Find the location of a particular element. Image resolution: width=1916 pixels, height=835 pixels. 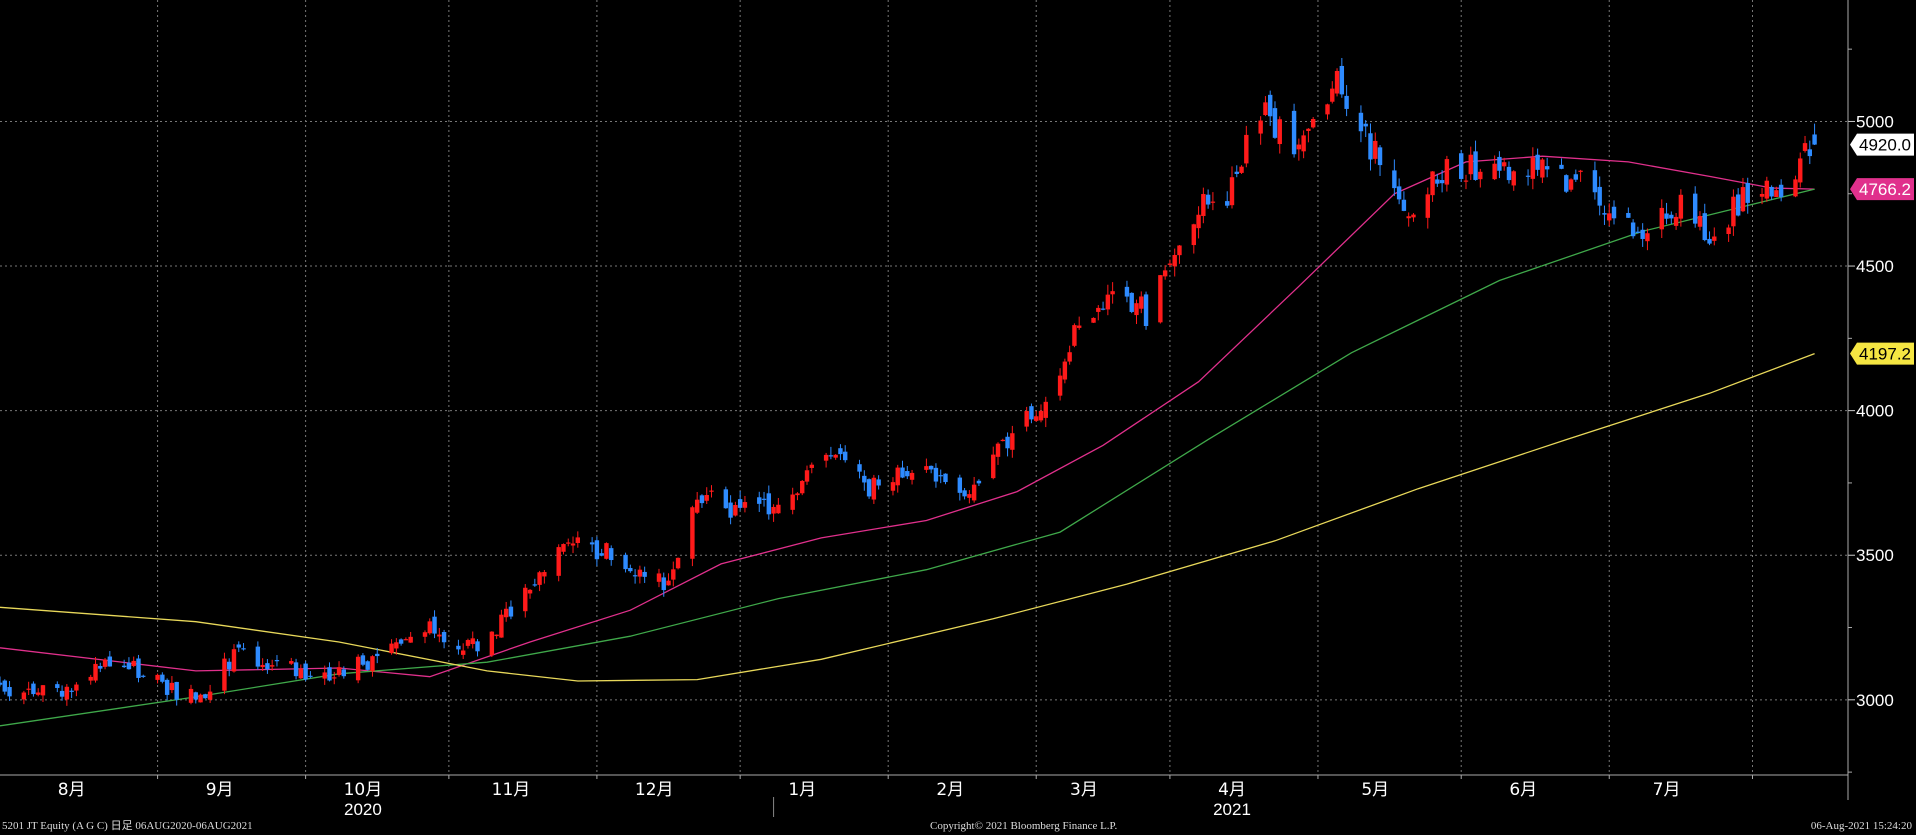

x-month-label: 5月 is located at coordinates (1375, 790).